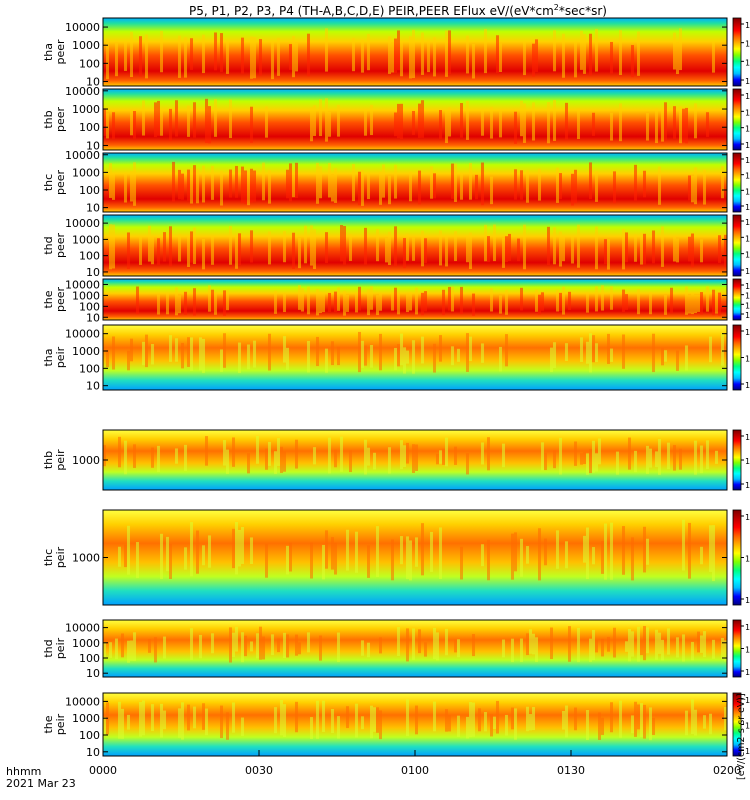 The image size is (750, 800). Describe the element at coordinates (415, 770) in the screenshot. I see `x-tick-label: 0100` at that location.